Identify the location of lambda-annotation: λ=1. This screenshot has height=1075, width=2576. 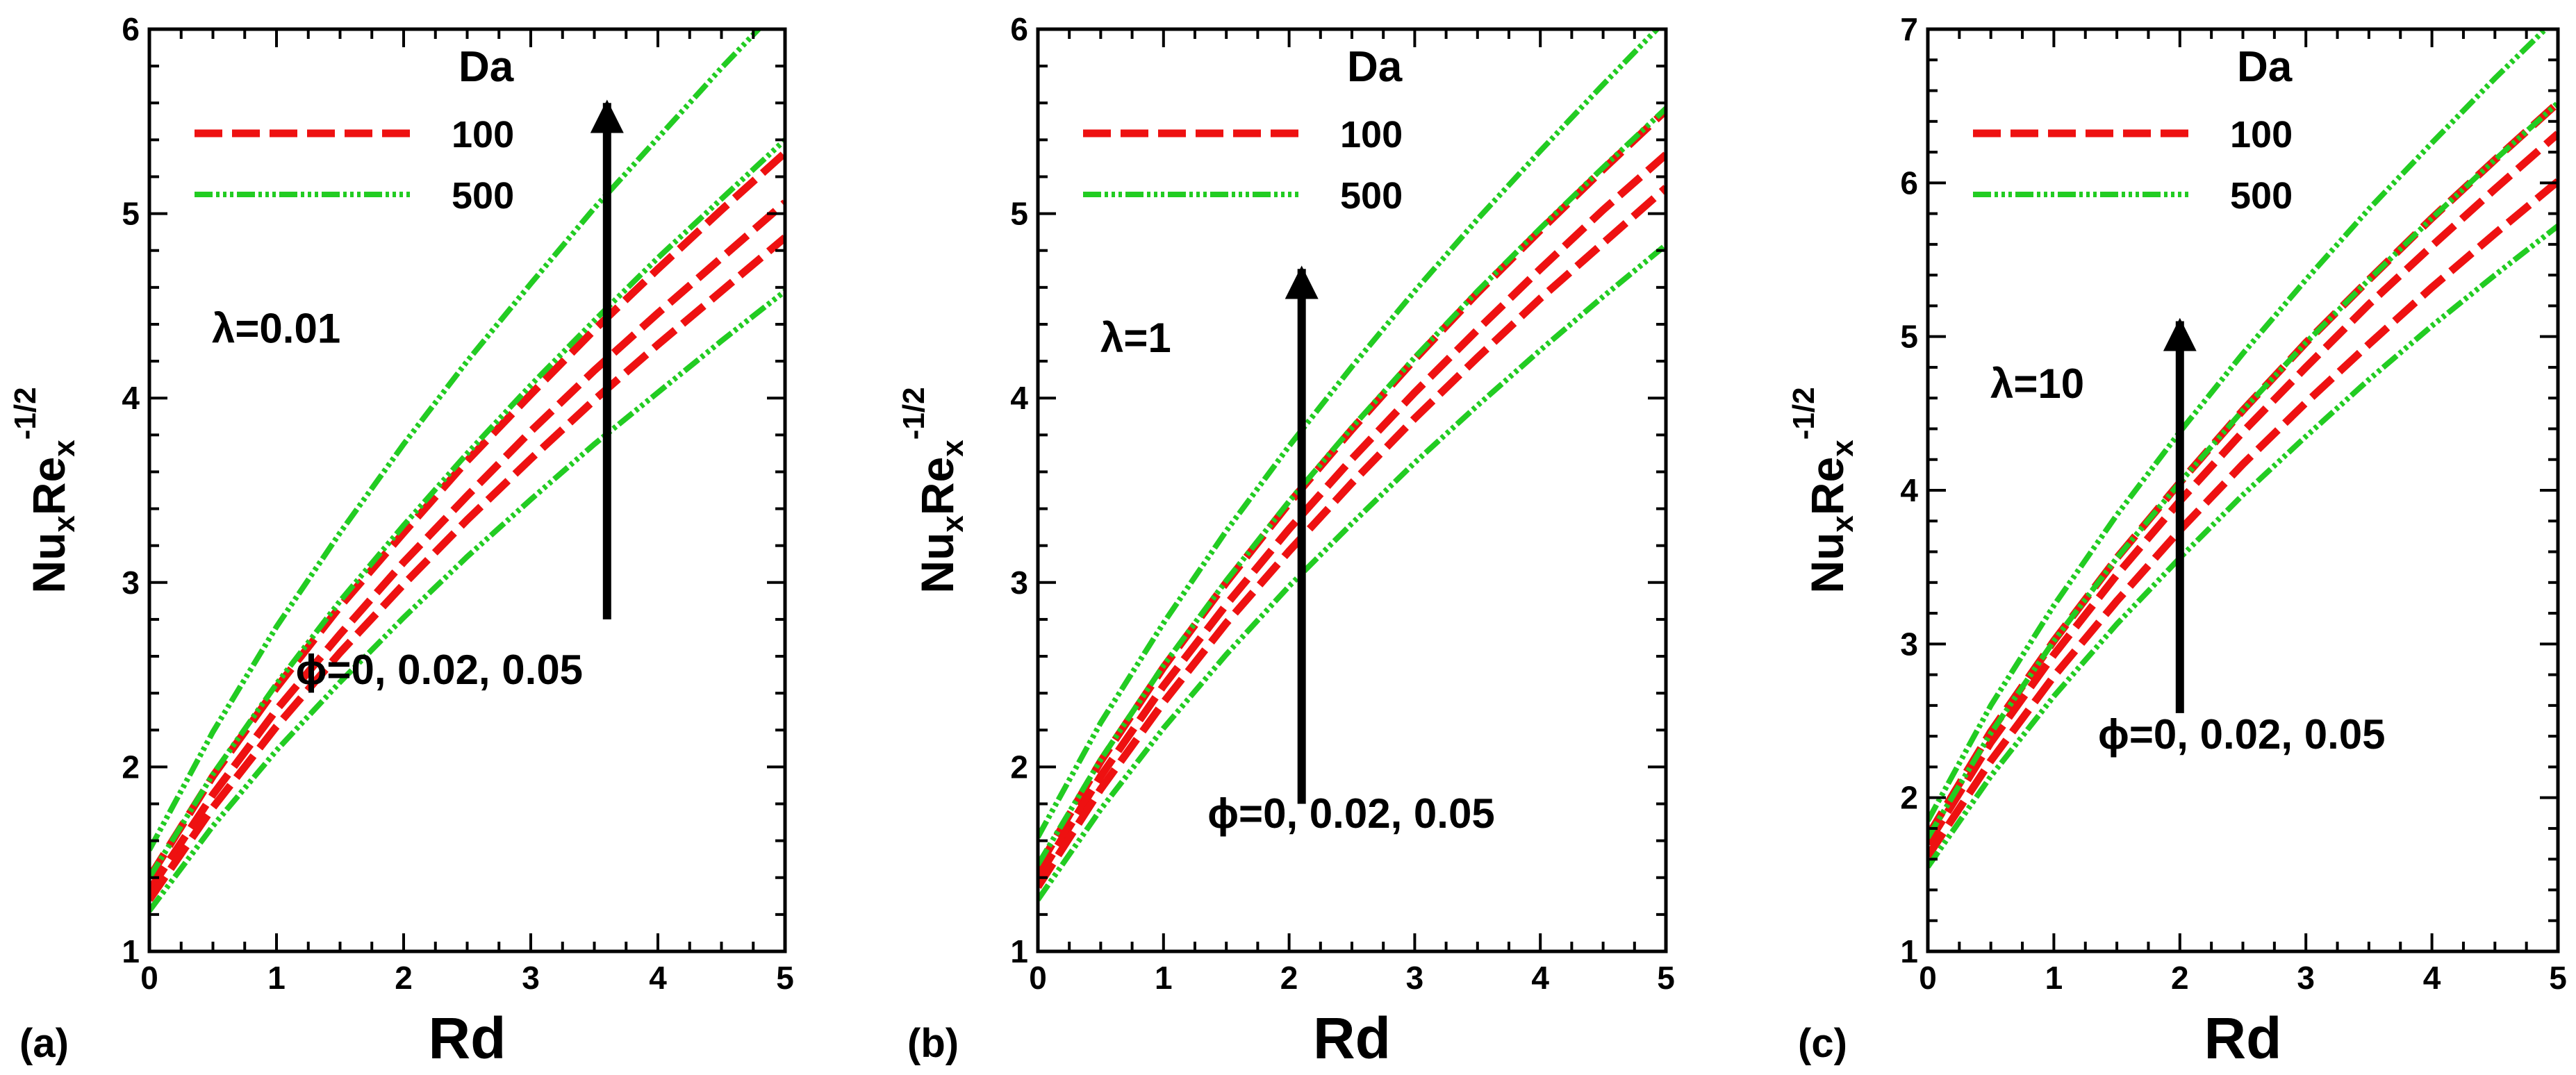
(1136, 338).